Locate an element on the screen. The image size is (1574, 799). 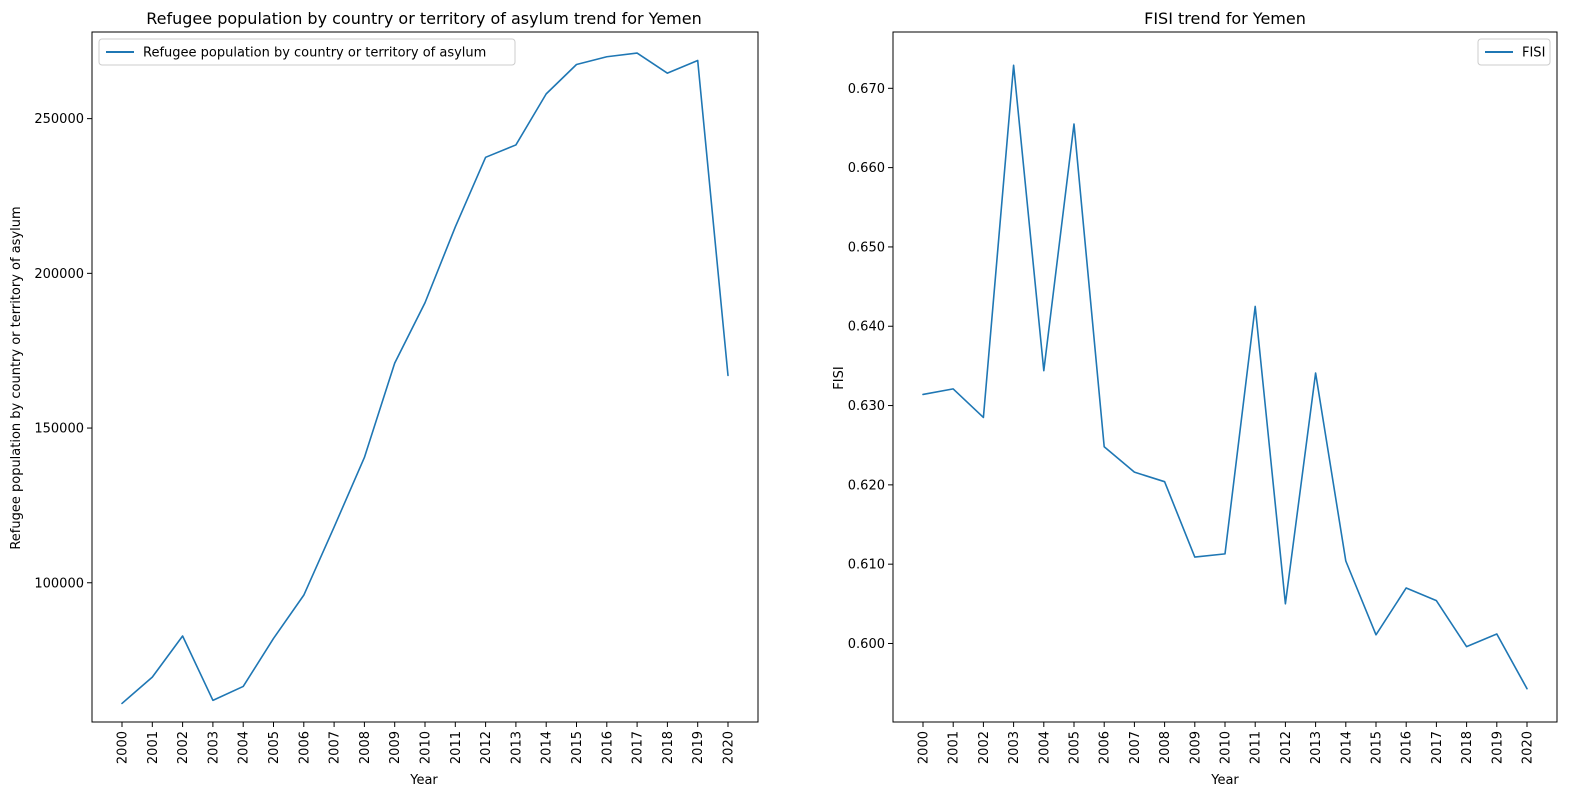
fisi-chart-xtick-label: 2006 is located at coordinates (1105, 747).